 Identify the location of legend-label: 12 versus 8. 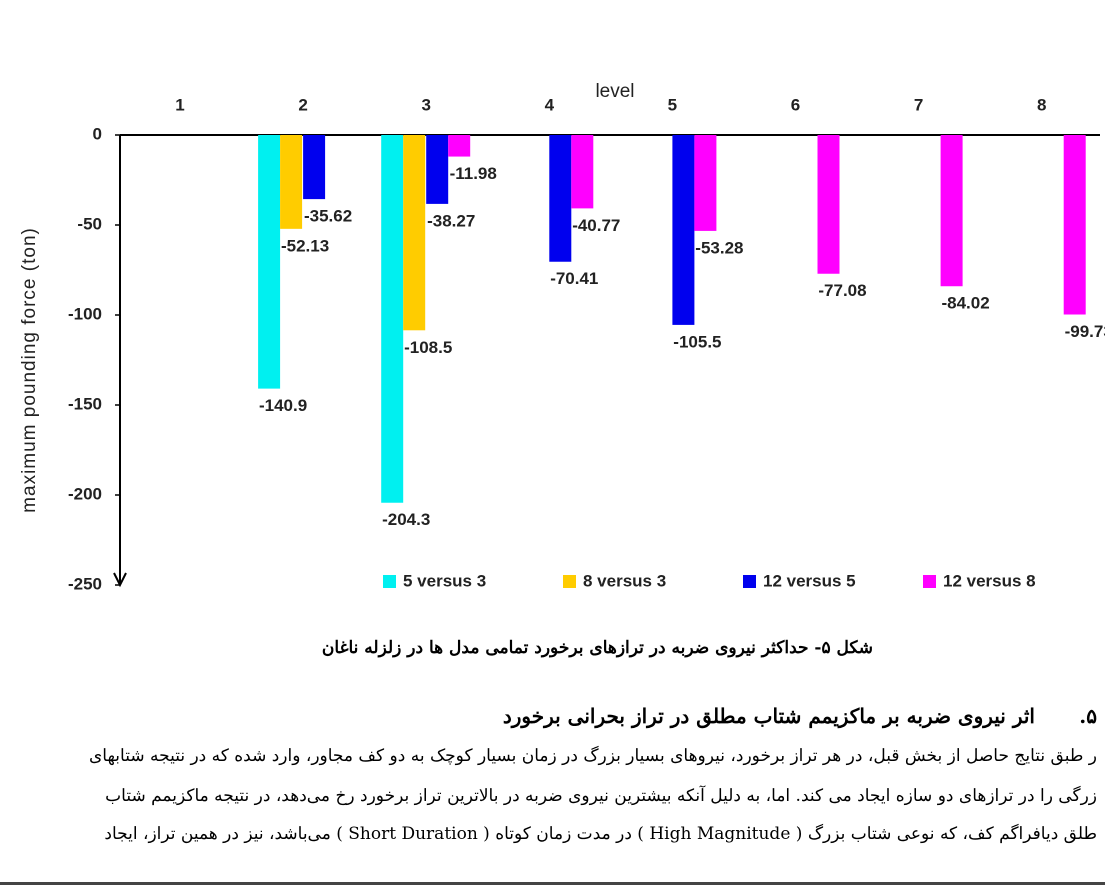
(989, 580).